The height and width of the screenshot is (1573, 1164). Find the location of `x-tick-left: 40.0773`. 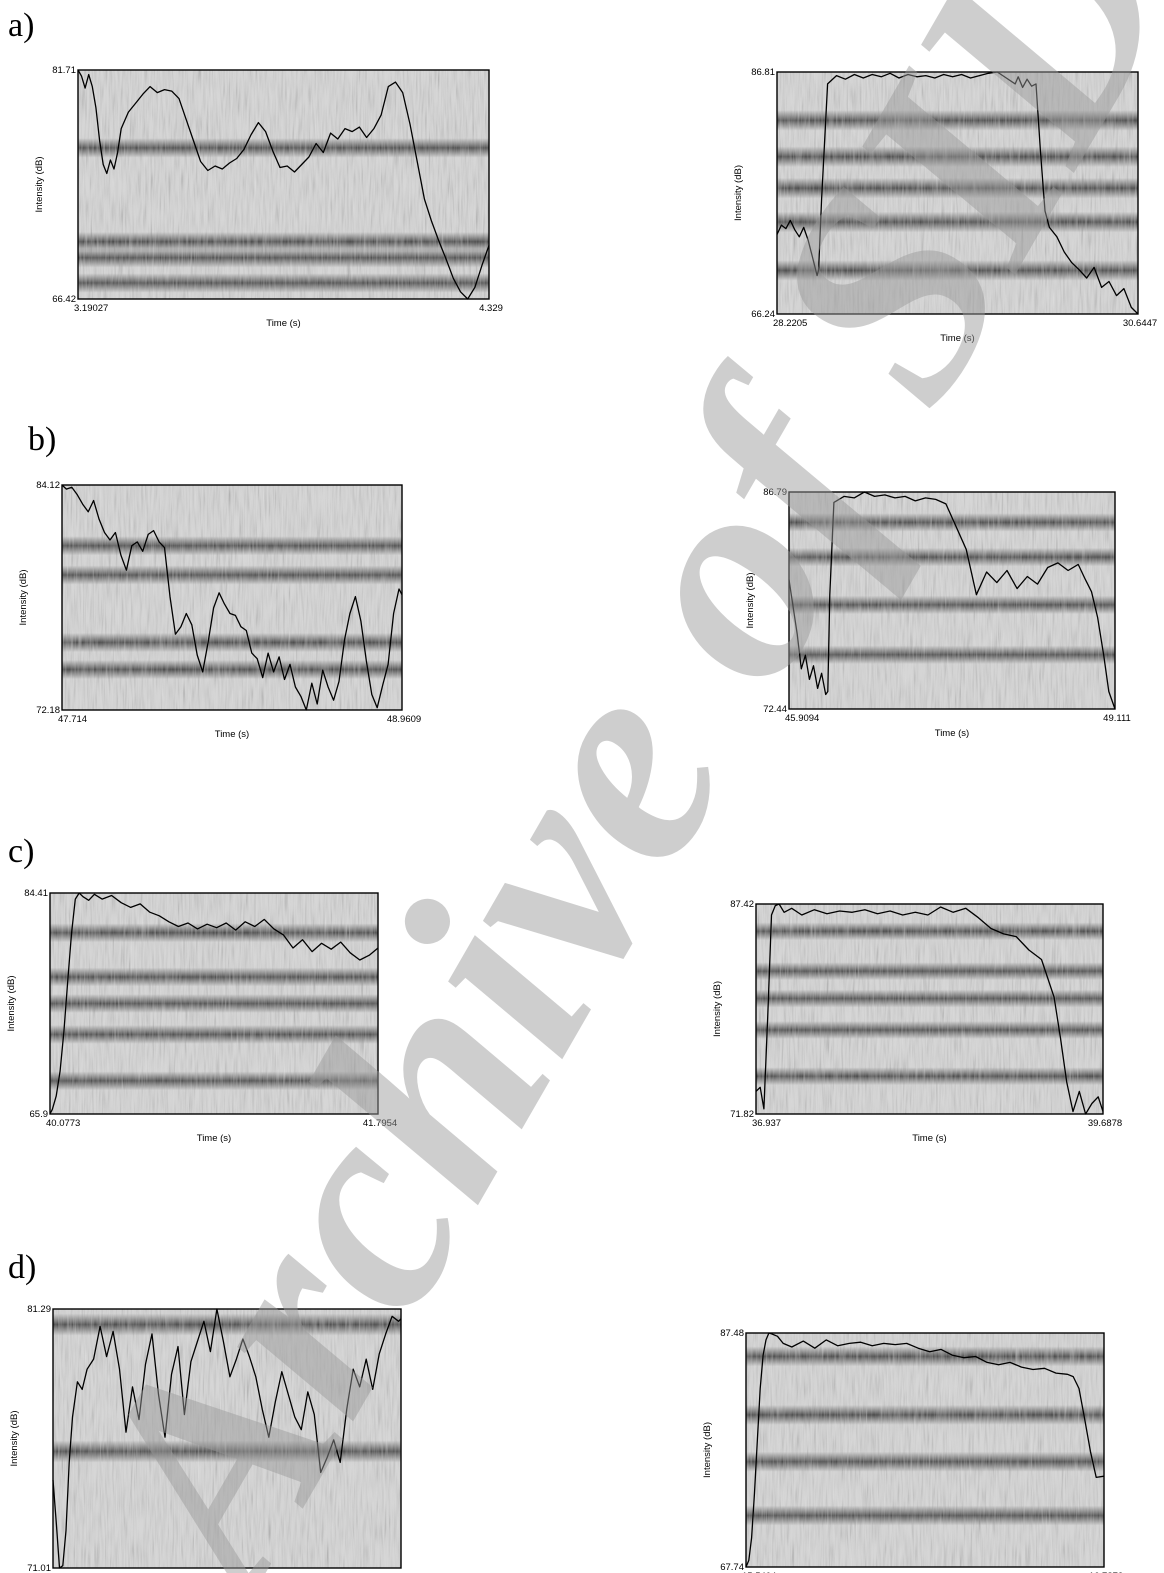

x-tick-left: 40.0773 is located at coordinates (63, 1123).